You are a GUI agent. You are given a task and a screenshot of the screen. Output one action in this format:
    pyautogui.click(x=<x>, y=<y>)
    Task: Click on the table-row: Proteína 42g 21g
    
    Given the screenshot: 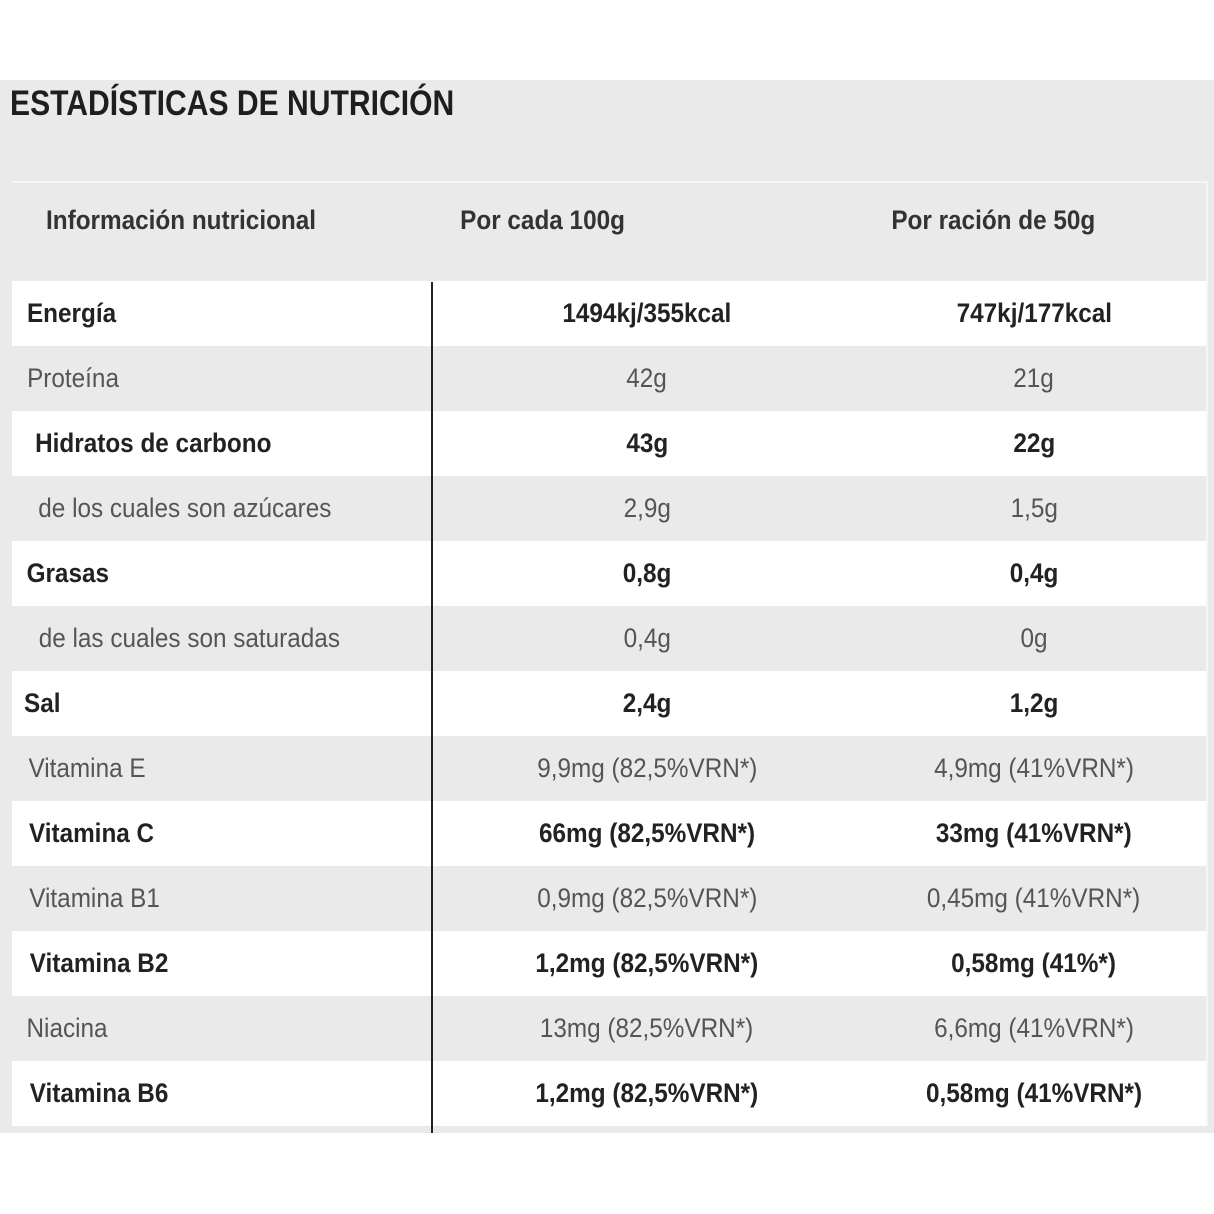 What is the action you would take?
    pyautogui.click(x=609, y=378)
    